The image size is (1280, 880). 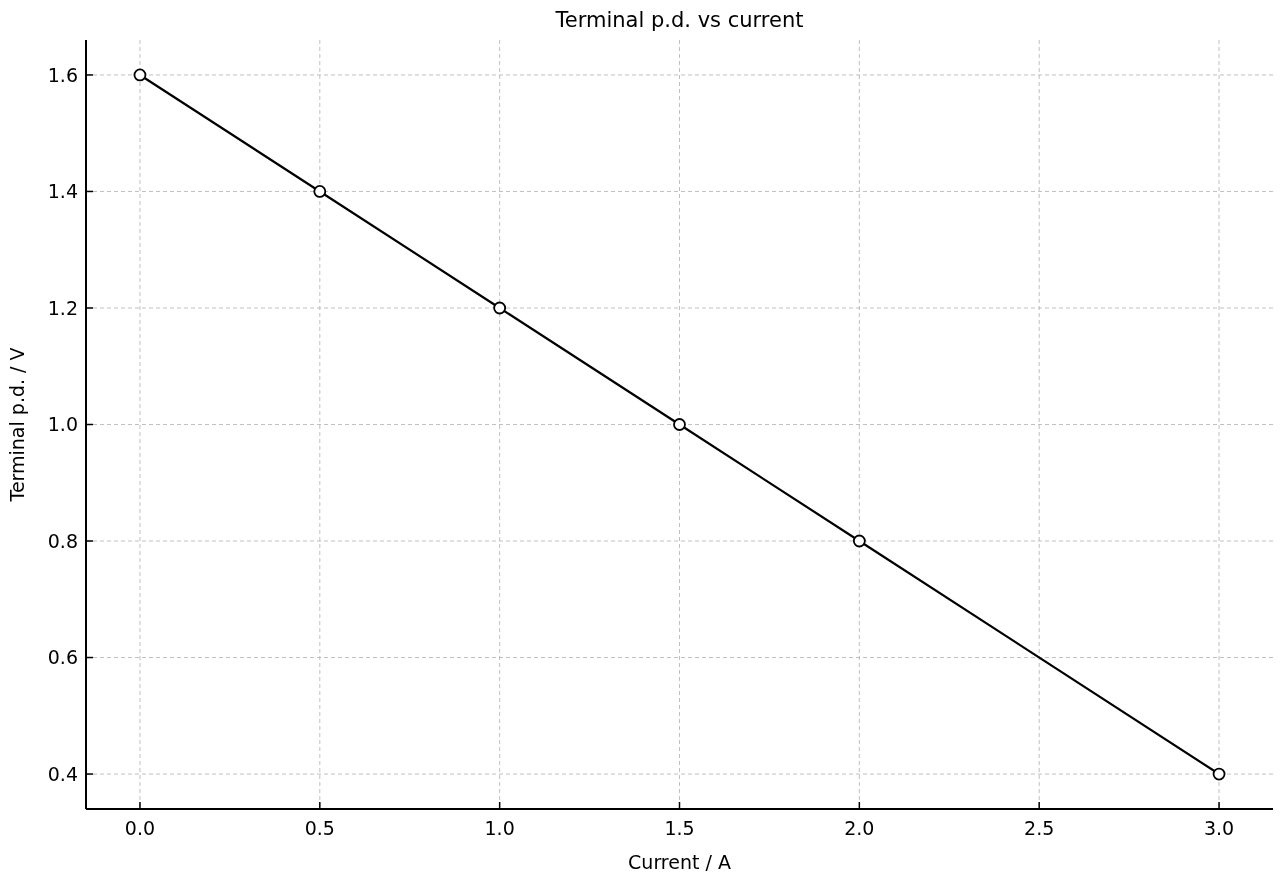 What do you see at coordinates (499, 828) in the screenshot?
I see `x-tick-label: 1.0` at bounding box center [499, 828].